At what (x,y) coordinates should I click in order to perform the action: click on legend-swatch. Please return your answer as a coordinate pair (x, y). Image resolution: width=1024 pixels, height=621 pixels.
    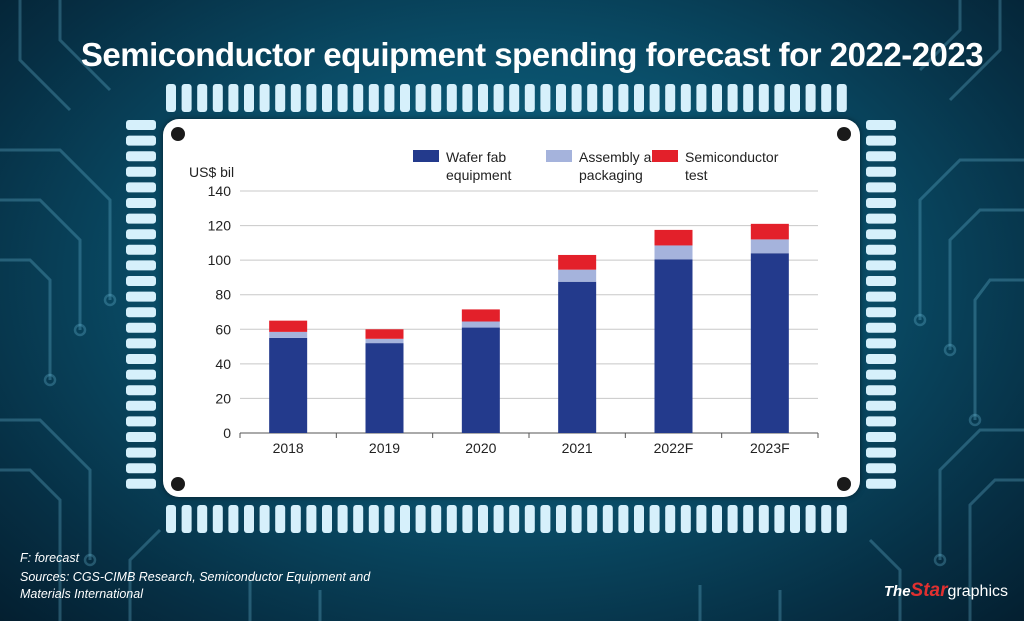
    Looking at the image, I should click on (665, 156).